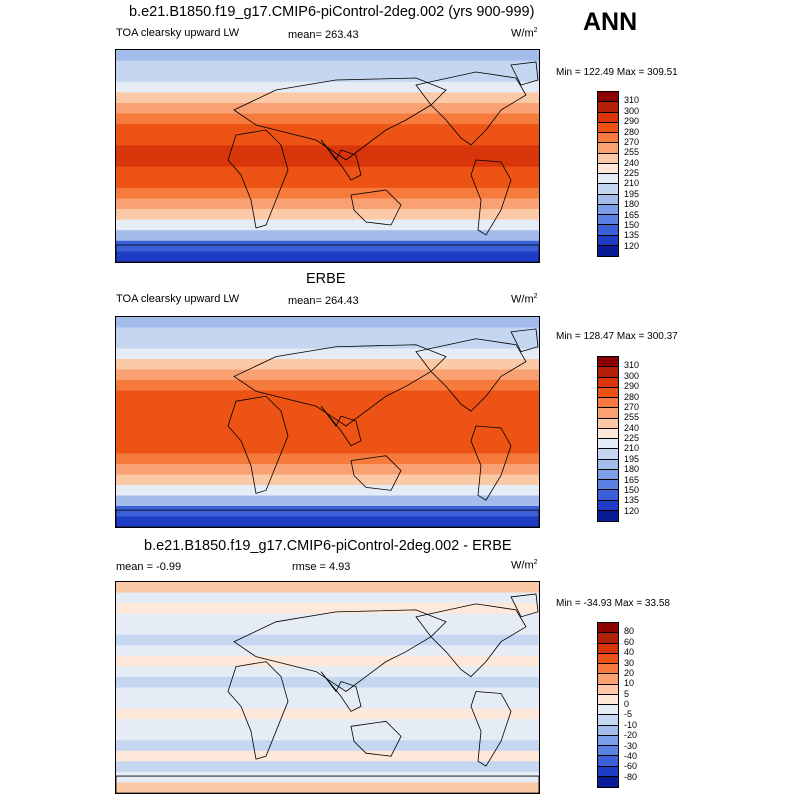  Describe the element at coordinates (617, 336) in the screenshot. I see `panel-obs-minmax: Min = 128.47 Max = 300.37` at that location.